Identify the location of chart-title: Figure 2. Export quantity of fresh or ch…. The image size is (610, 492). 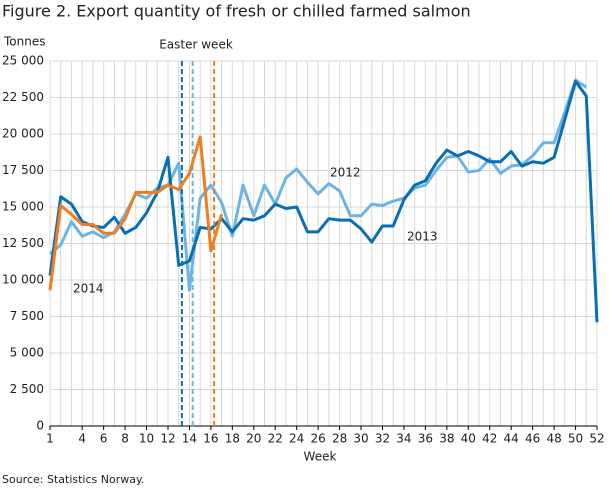
(236, 11).